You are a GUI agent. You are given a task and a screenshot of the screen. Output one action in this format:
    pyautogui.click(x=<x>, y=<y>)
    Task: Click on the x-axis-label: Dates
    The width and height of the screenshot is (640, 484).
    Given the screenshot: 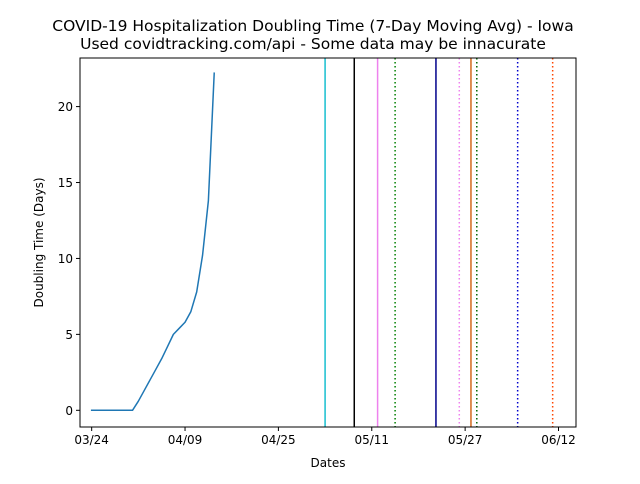 What is the action you would take?
    pyautogui.click(x=328, y=463)
    